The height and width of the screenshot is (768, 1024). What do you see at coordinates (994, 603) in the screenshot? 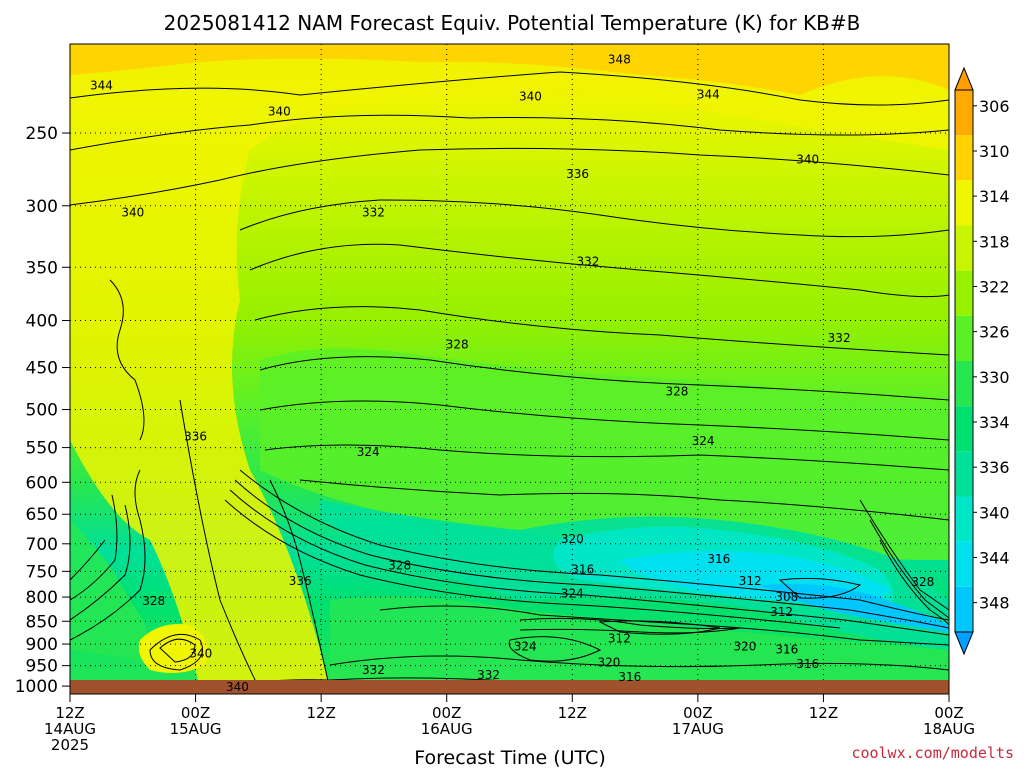
I see `colorbar-label: 348` at bounding box center [994, 603].